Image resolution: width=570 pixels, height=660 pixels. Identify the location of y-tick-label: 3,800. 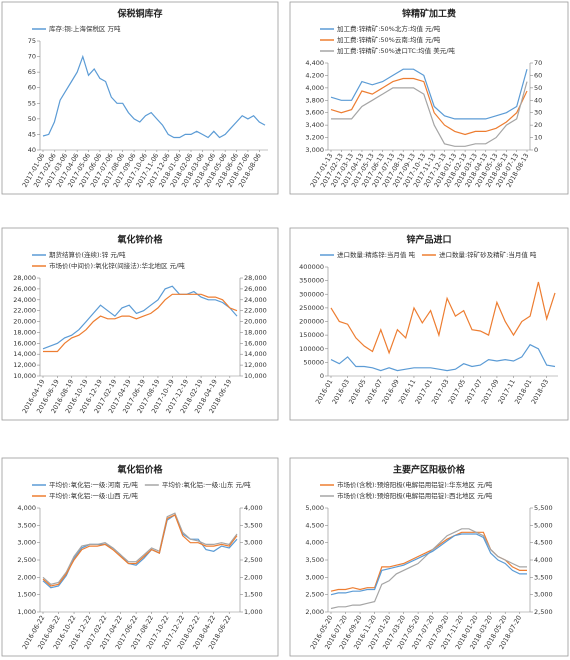
(314, 100).